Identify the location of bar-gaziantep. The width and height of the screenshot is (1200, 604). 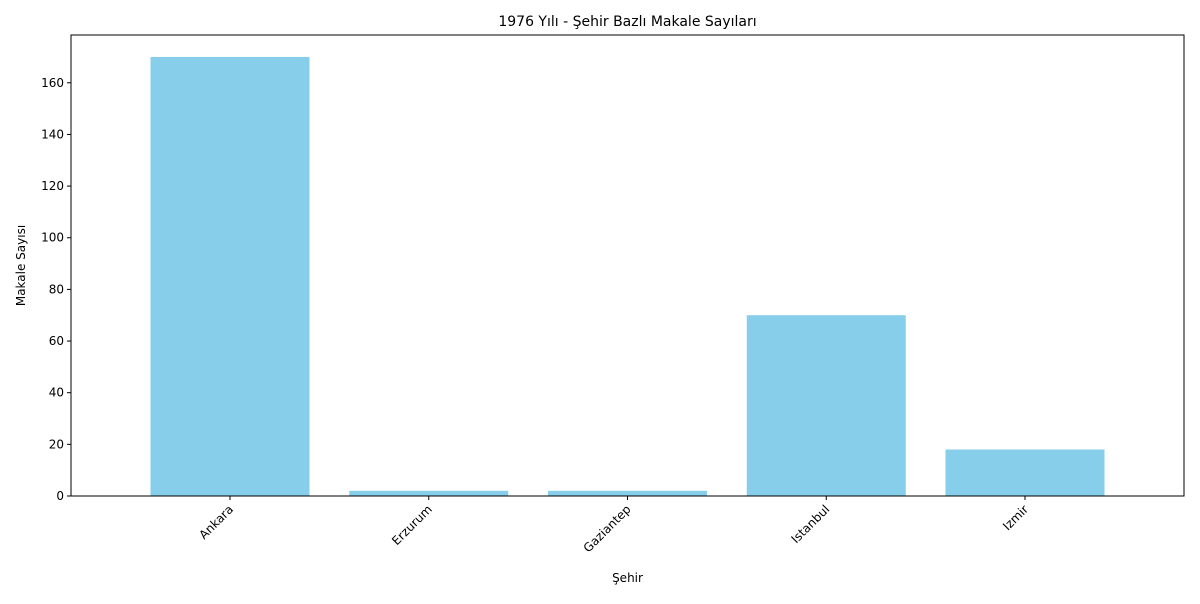
(627, 493).